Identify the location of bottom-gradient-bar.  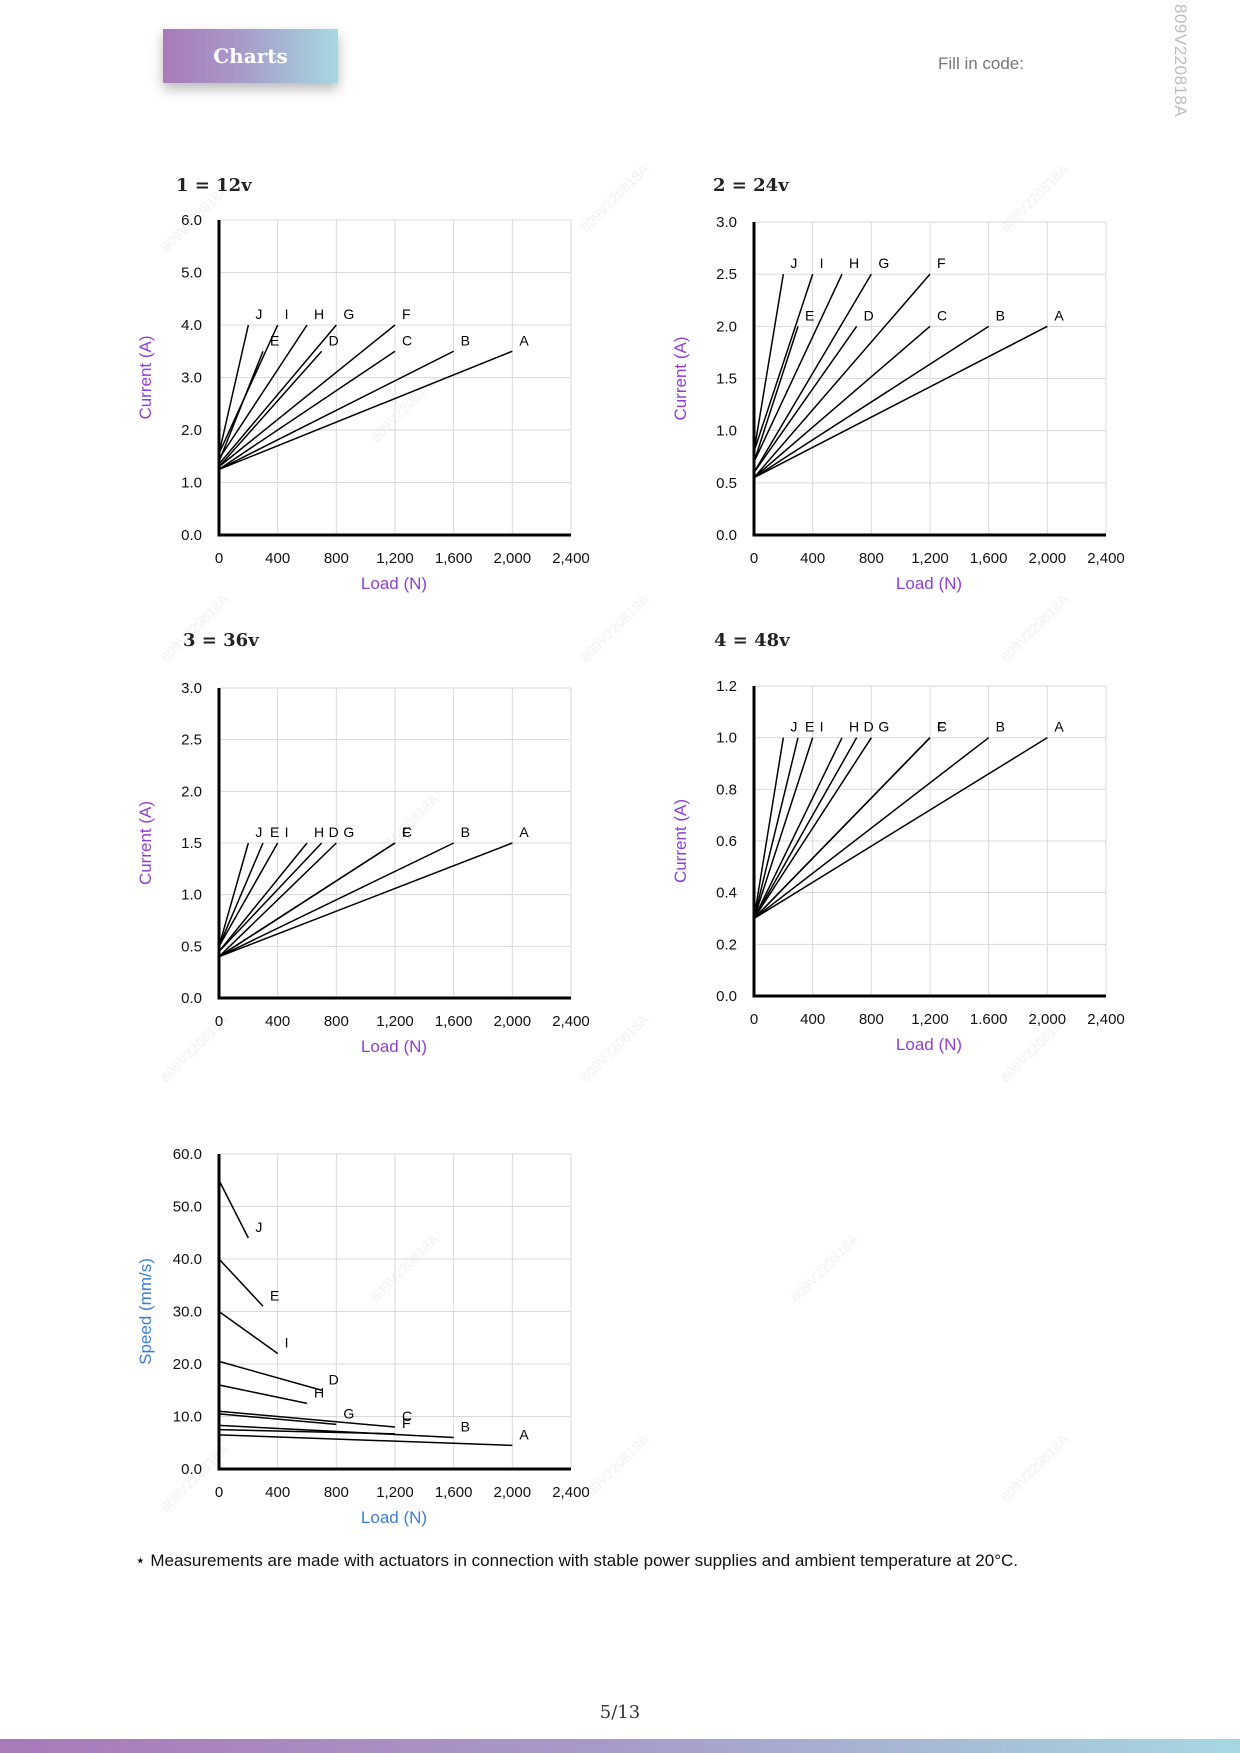
(620, 1746).